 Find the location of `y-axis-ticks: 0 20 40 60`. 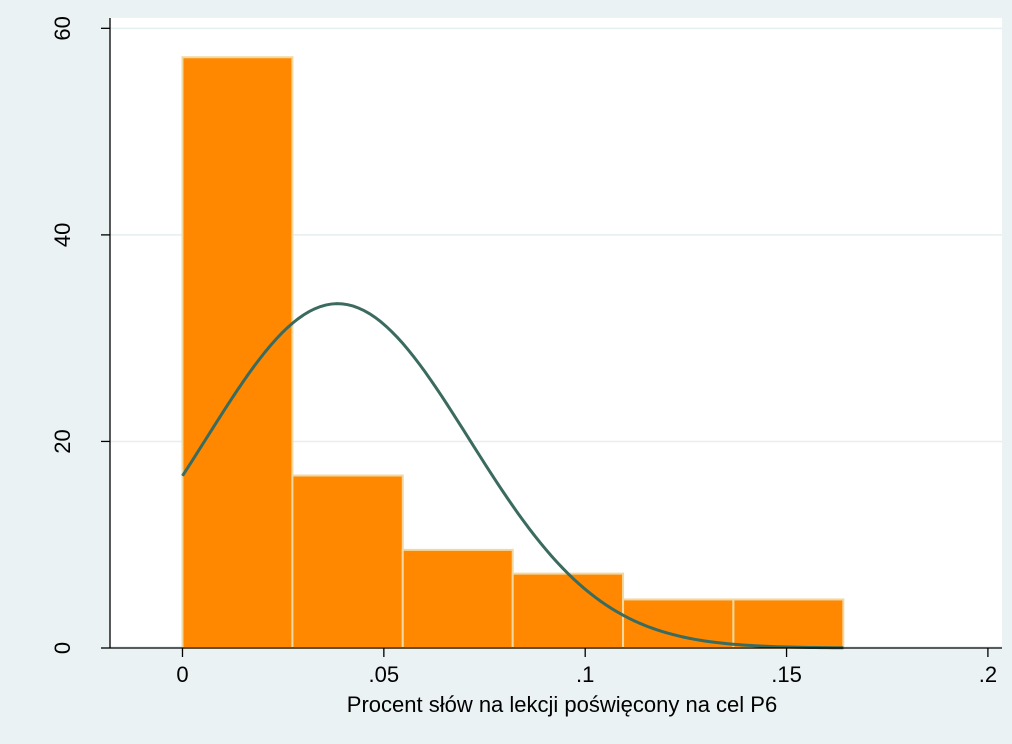

y-axis-ticks: 0 20 40 60 is located at coordinates (80, 335).